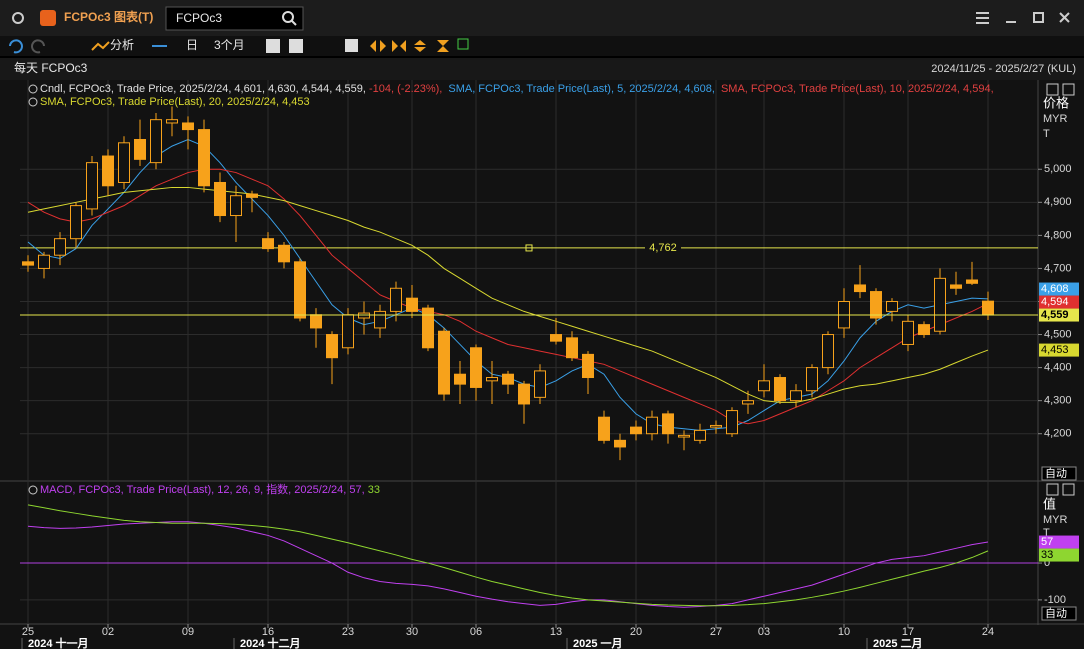 This screenshot has height=649, width=1084. I want to click on price-unit-suffix: T, so click(1046, 134).